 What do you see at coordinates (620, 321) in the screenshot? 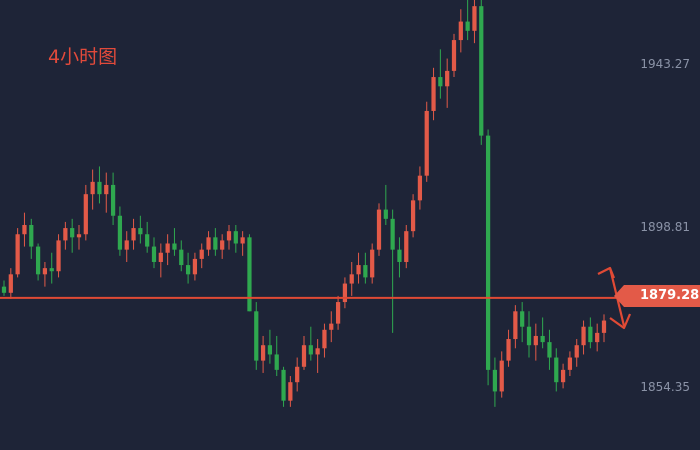
I see `arrow-head-down` at bounding box center [620, 321].